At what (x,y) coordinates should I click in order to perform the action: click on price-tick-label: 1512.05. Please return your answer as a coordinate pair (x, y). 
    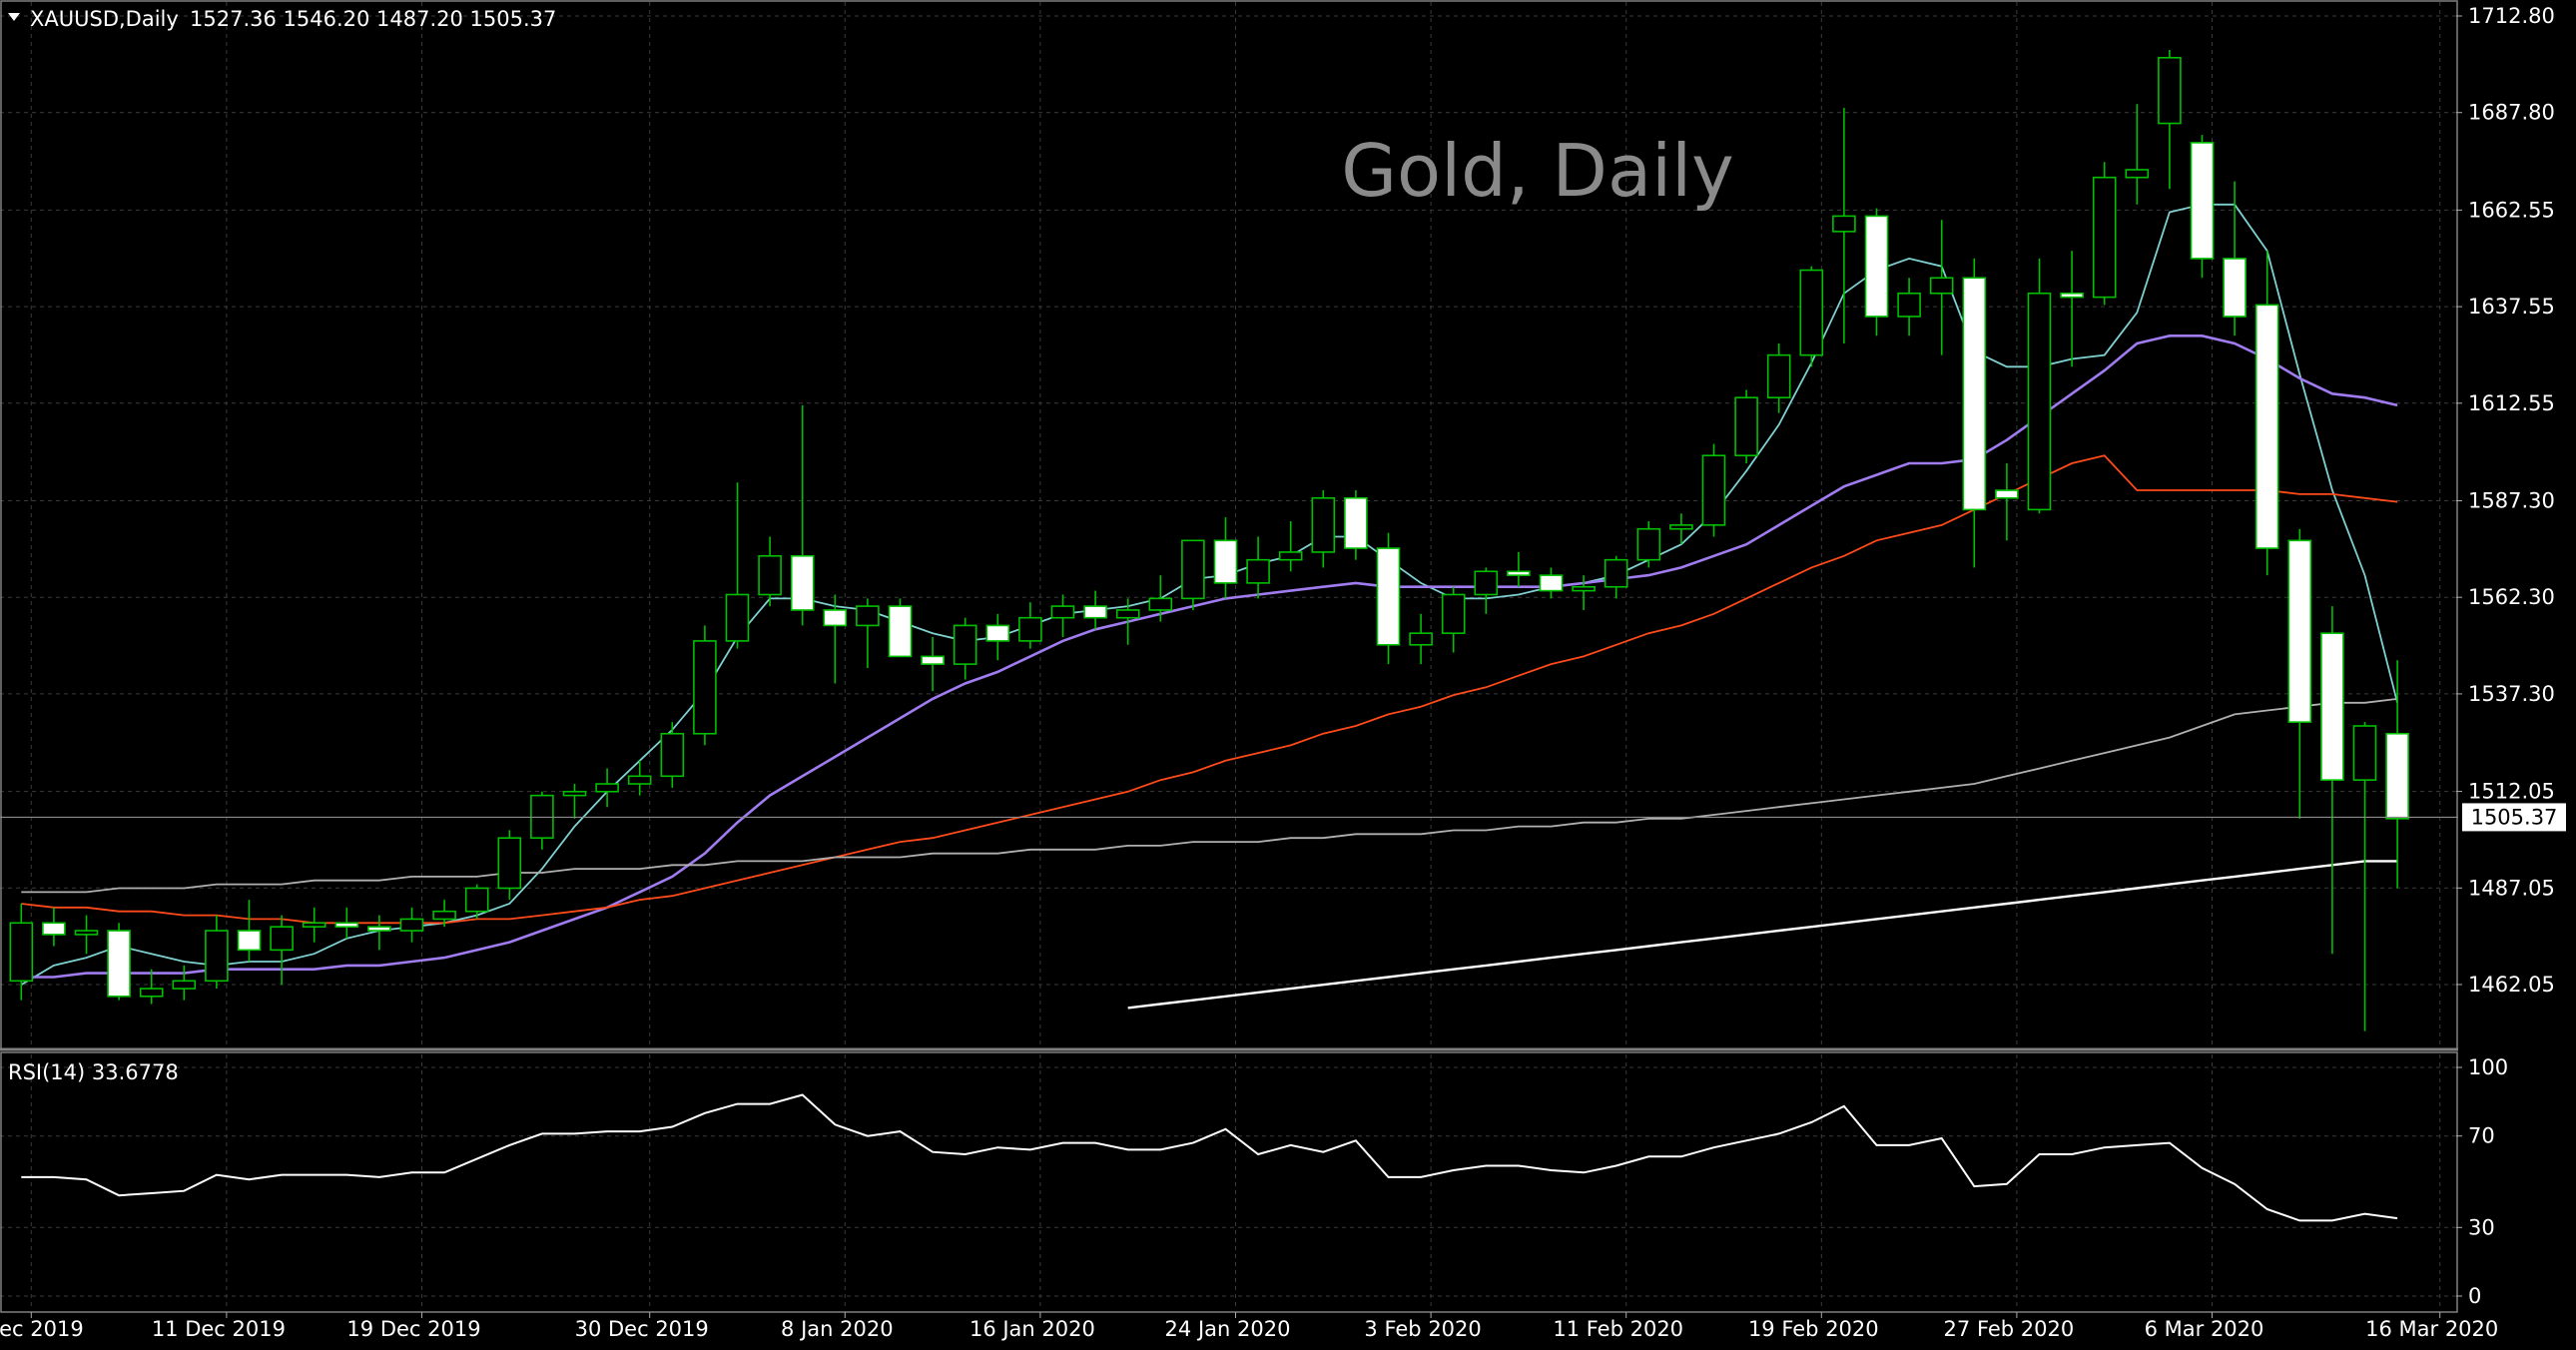
    Looking at the image, I should click on (2511, 792).